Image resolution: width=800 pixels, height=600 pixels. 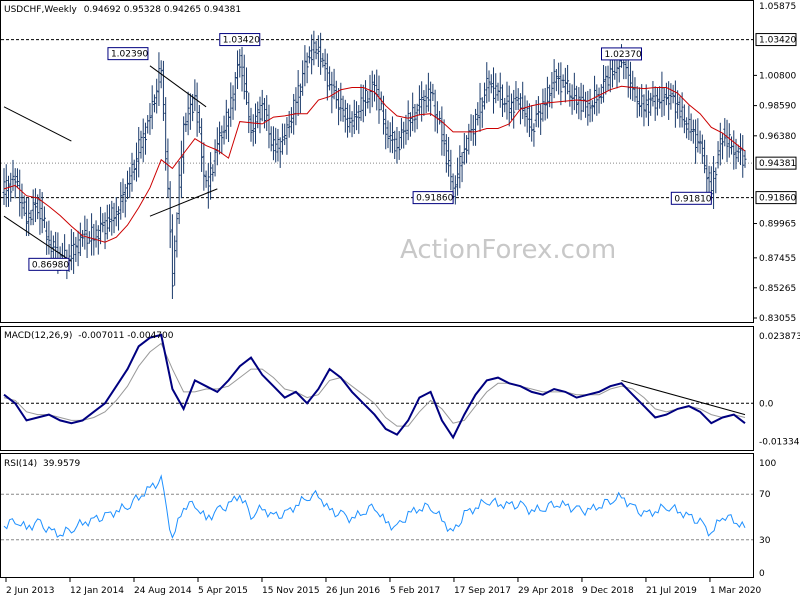 What do you see at coordinates (777, 7) in the screenshot?
I see `svg-text: 1.05875` at bounding box center [777, 7].